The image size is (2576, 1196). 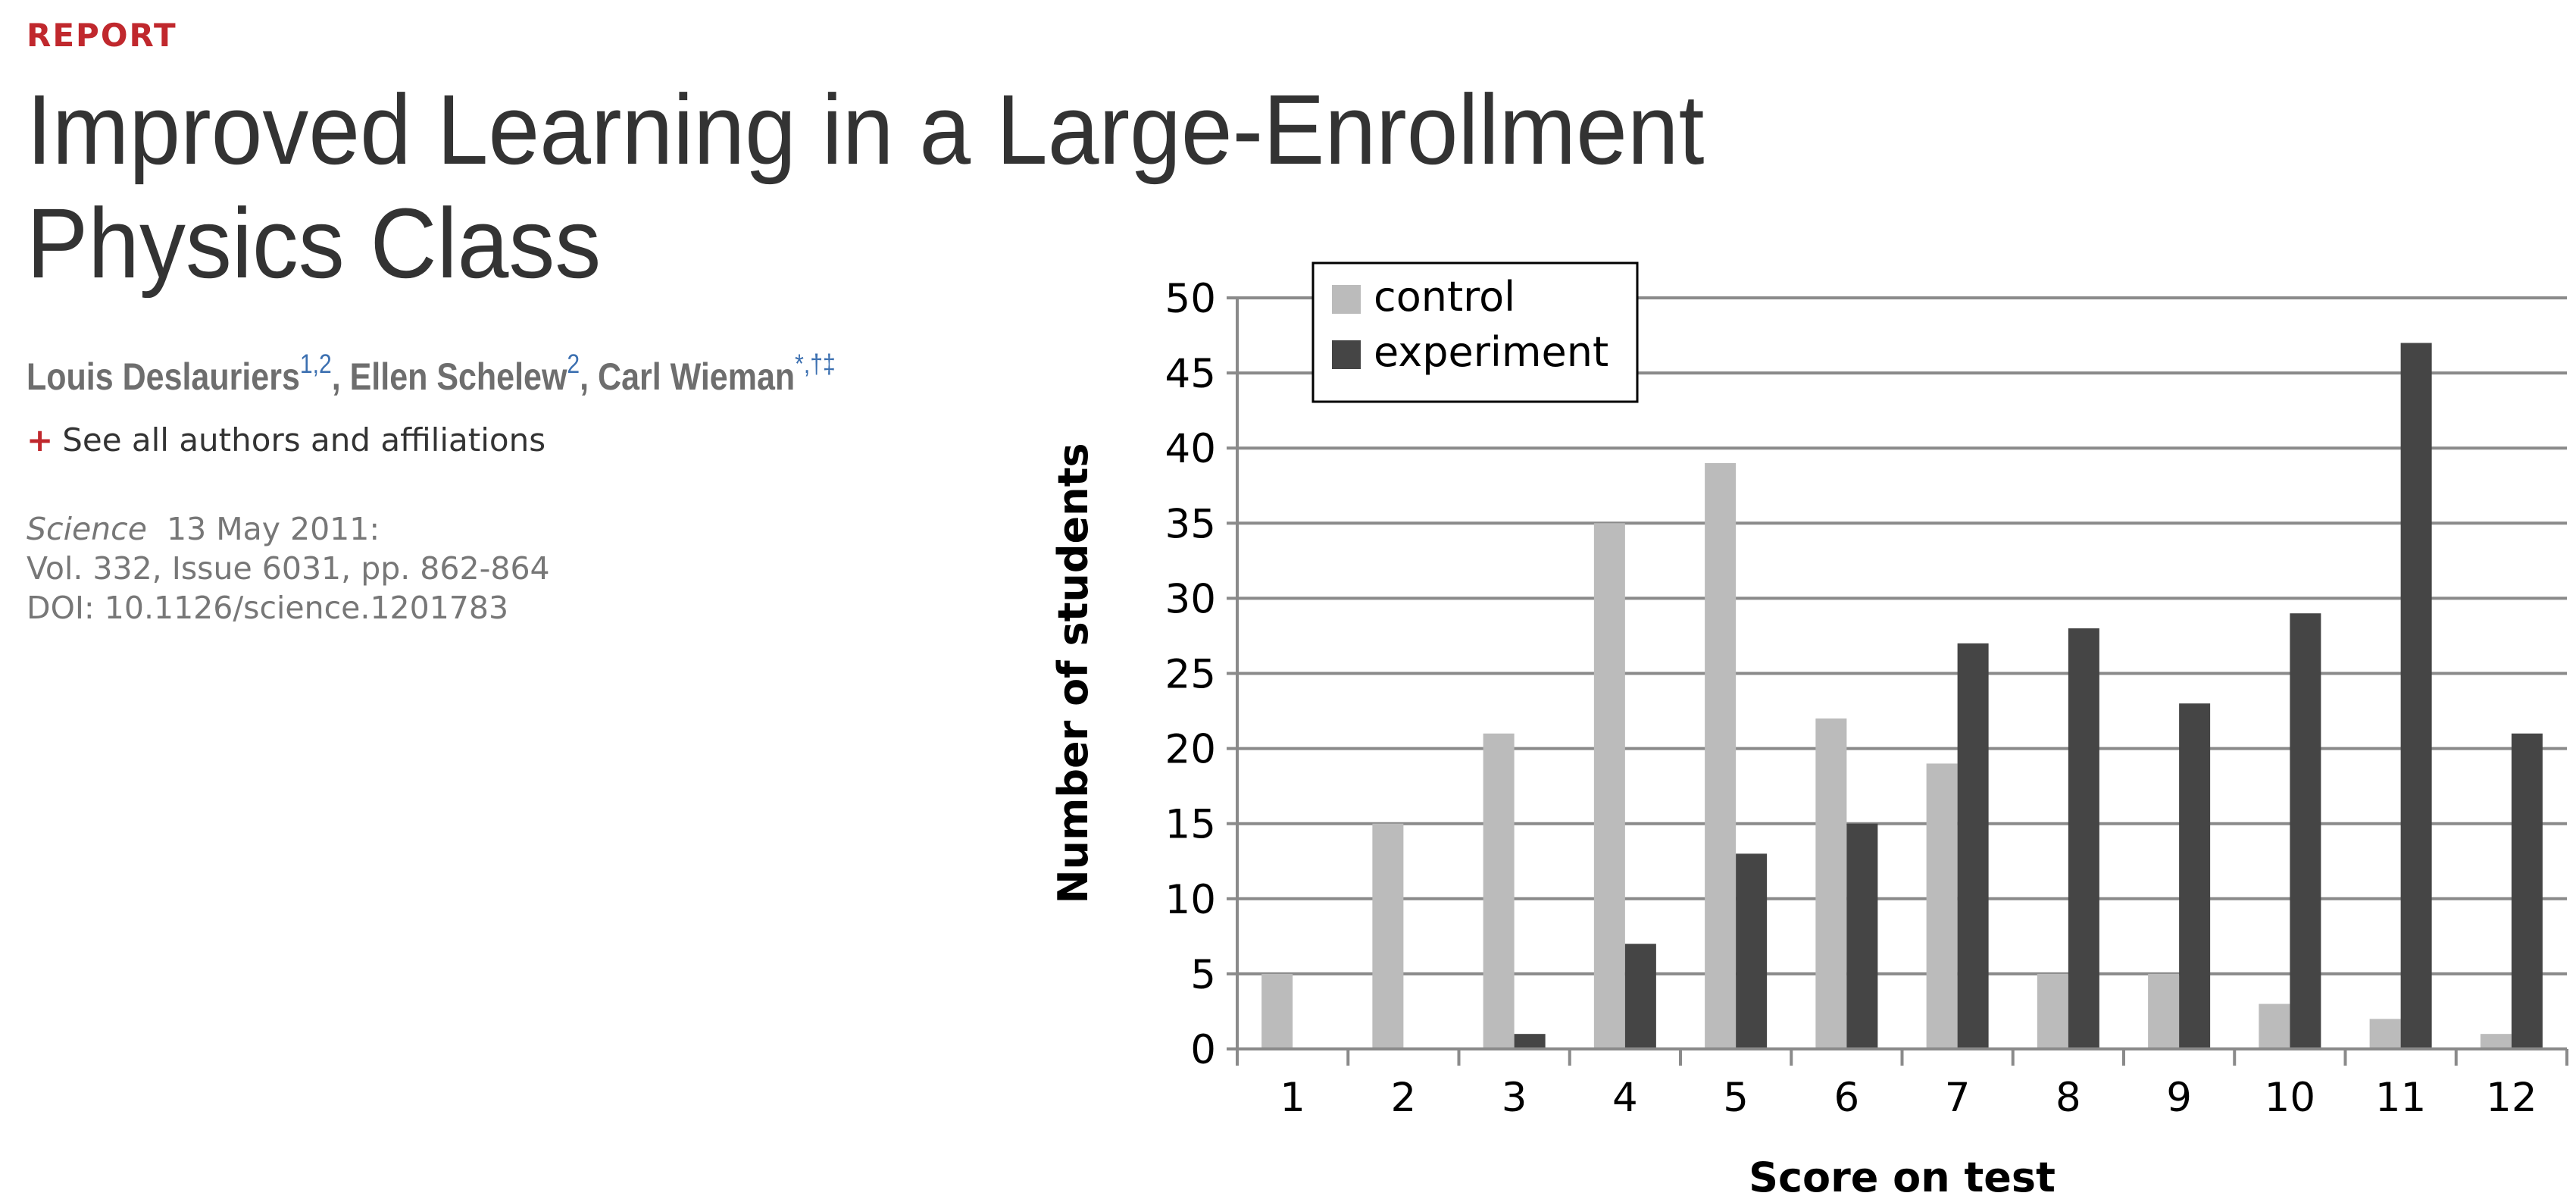 I want to click on author-affiliation-sup: 2, so click(x=573, y=364).